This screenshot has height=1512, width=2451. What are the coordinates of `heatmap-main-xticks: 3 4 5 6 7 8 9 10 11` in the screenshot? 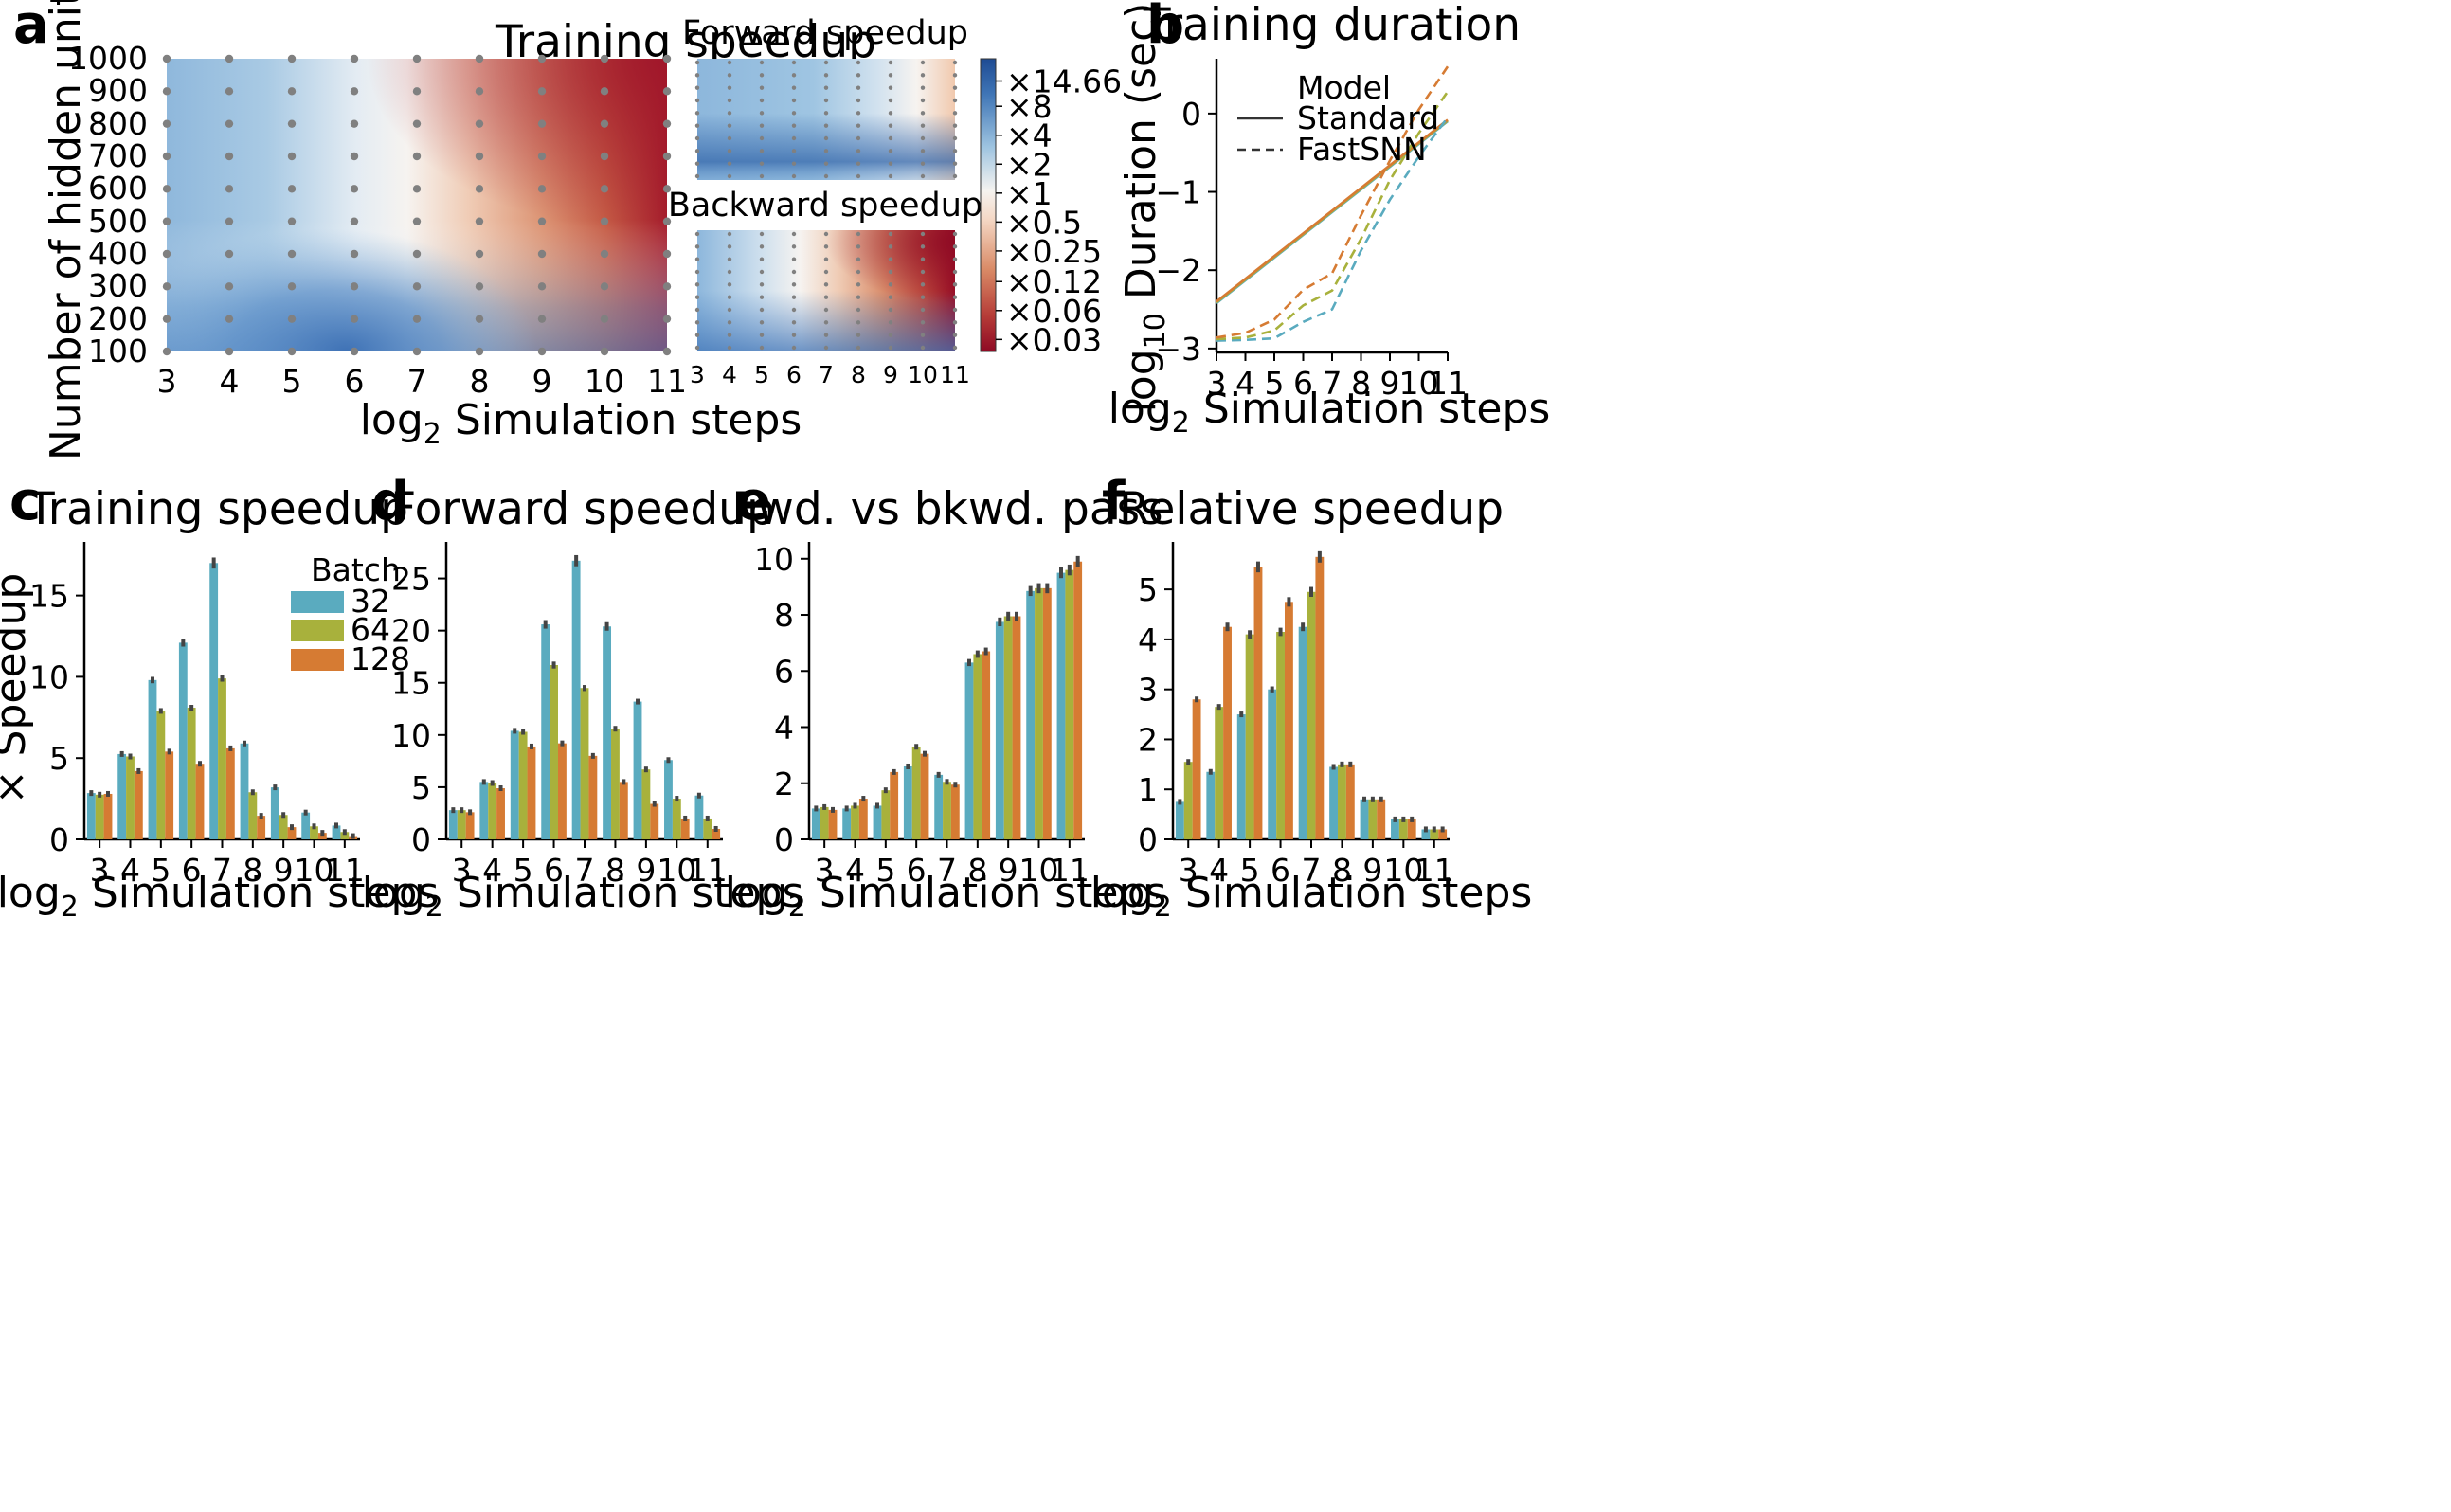 It's located at (422, 381).